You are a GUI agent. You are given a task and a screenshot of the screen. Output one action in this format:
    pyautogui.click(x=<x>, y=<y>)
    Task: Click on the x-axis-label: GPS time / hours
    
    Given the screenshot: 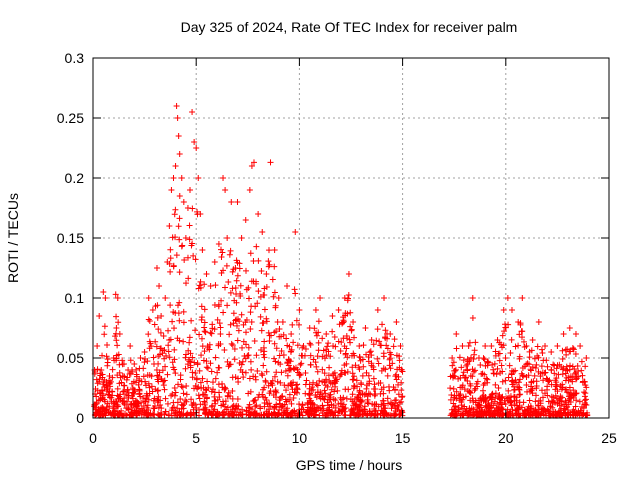 What is the action you would take?
    pyautogui.click(x=349, y=465)
    